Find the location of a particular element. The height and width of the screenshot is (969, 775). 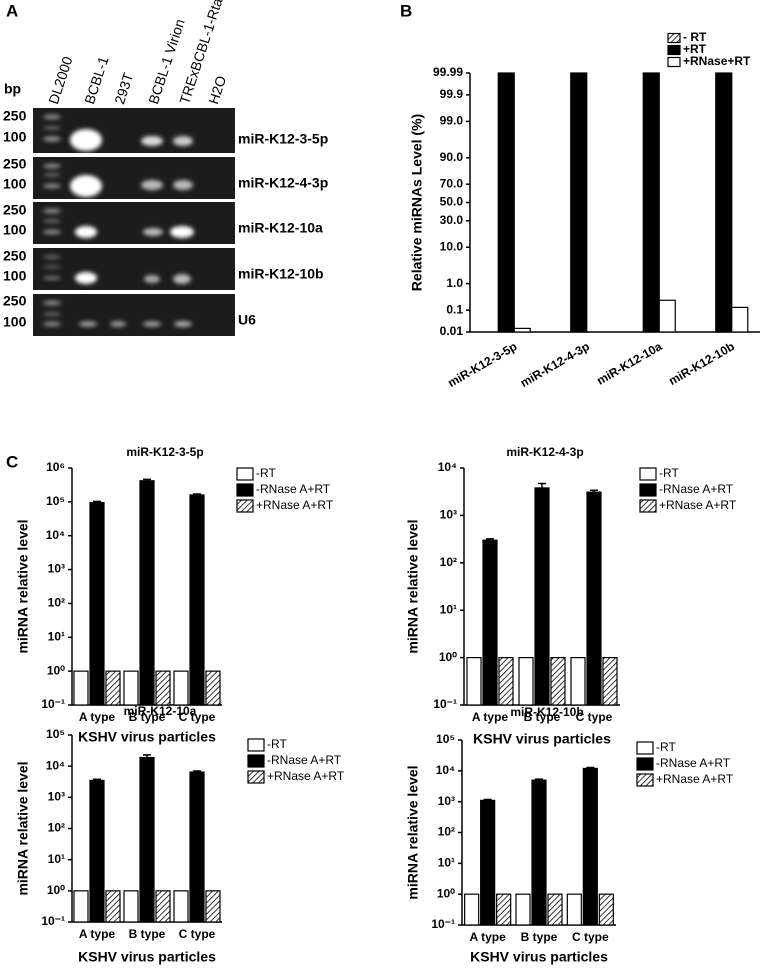

y-tick-label: 99.9 is located at coordinates (452, 94).